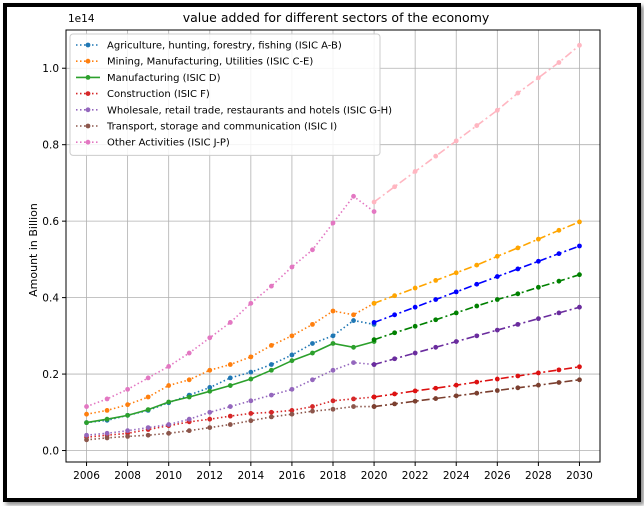 Image resolution: width=644 pixels, height=506 pixels. Describe the element at coordinates (127, 476) in the screenshot. I see `x-tick-label: 2008` at that location.